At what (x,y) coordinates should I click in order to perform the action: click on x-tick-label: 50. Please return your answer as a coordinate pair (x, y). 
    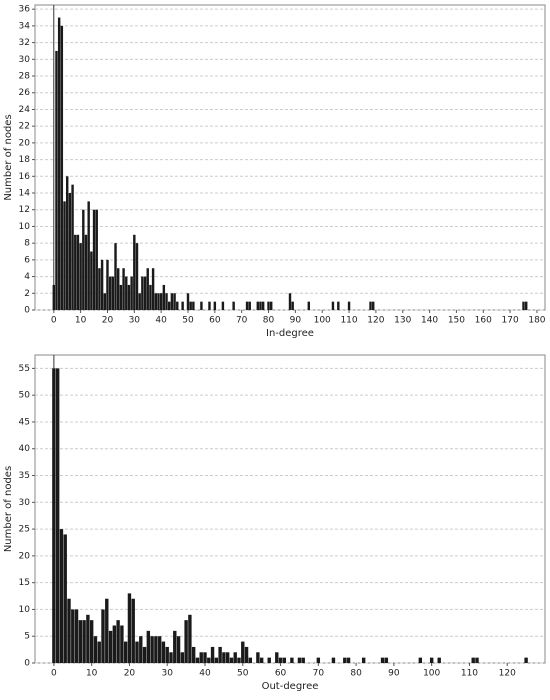
    Looking at the image, I should click on (188, 321).